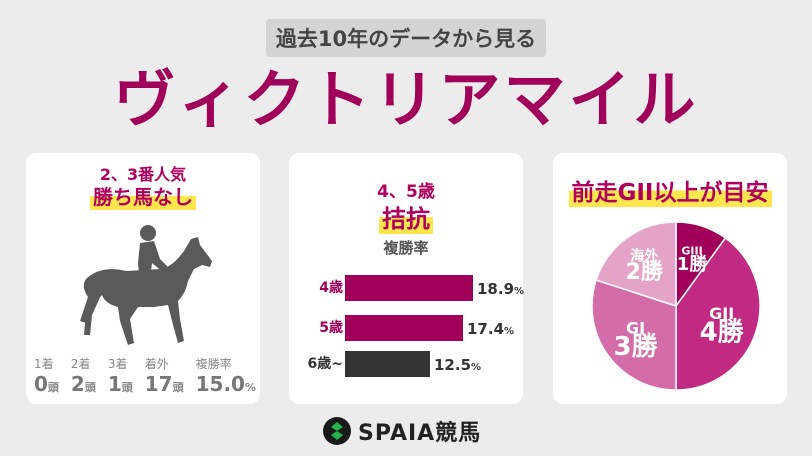  Describe the element at coordinates (491, 329) in the screenshot. I see `bar-value-label: 17.4%` at that location.